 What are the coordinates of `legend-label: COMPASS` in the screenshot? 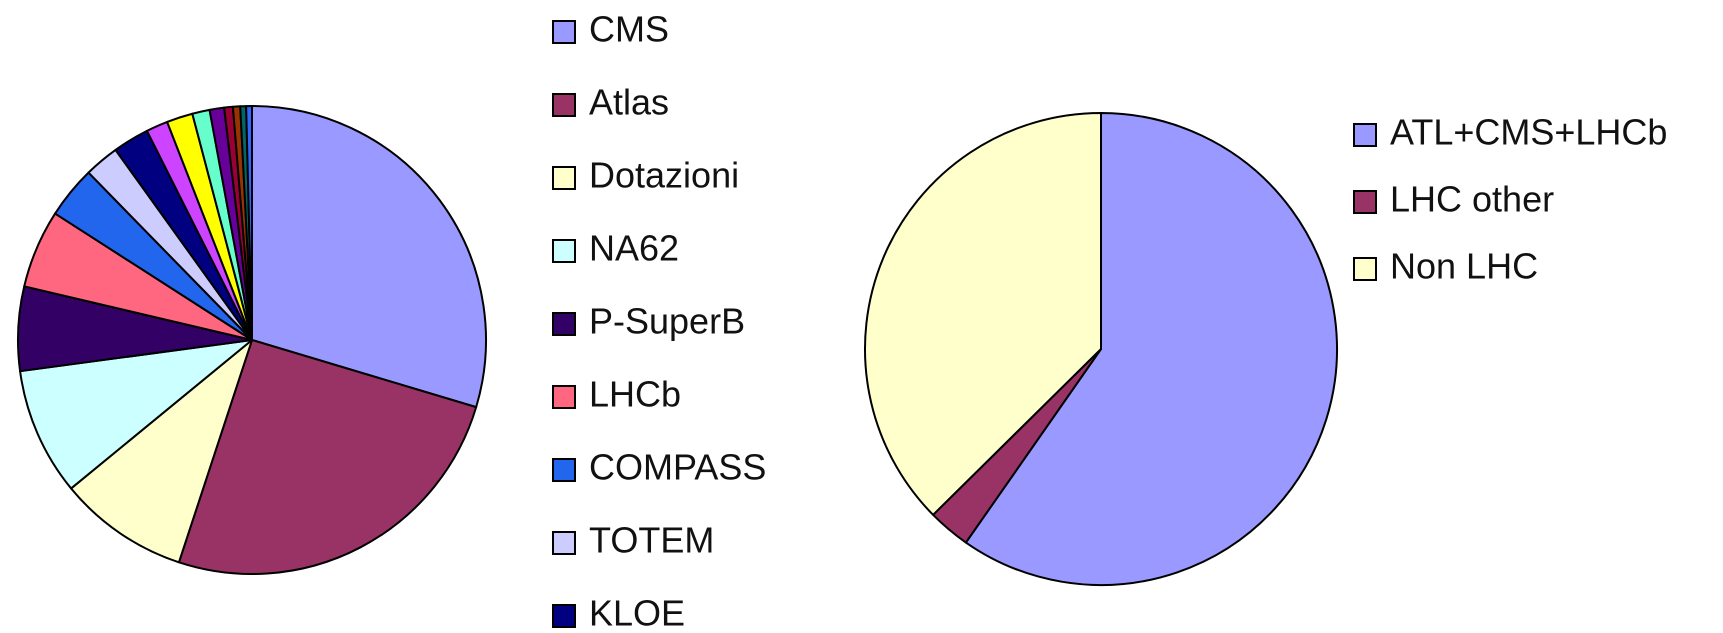 It's located at (677, 467).